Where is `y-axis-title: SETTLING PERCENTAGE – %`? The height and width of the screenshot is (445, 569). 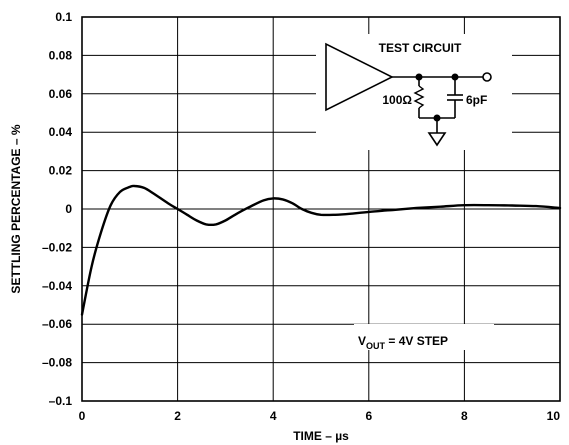 y-axis-title: SETTLING PERCENTAGE – % is located at coordinates (16, 208).